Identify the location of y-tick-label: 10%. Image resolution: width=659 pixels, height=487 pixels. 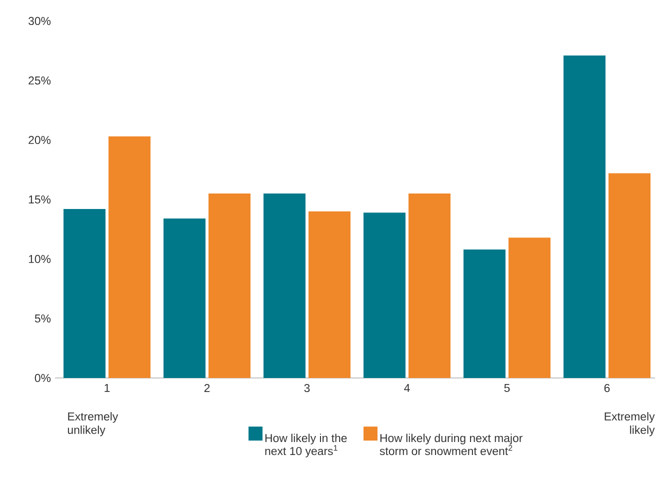
(39, 259).